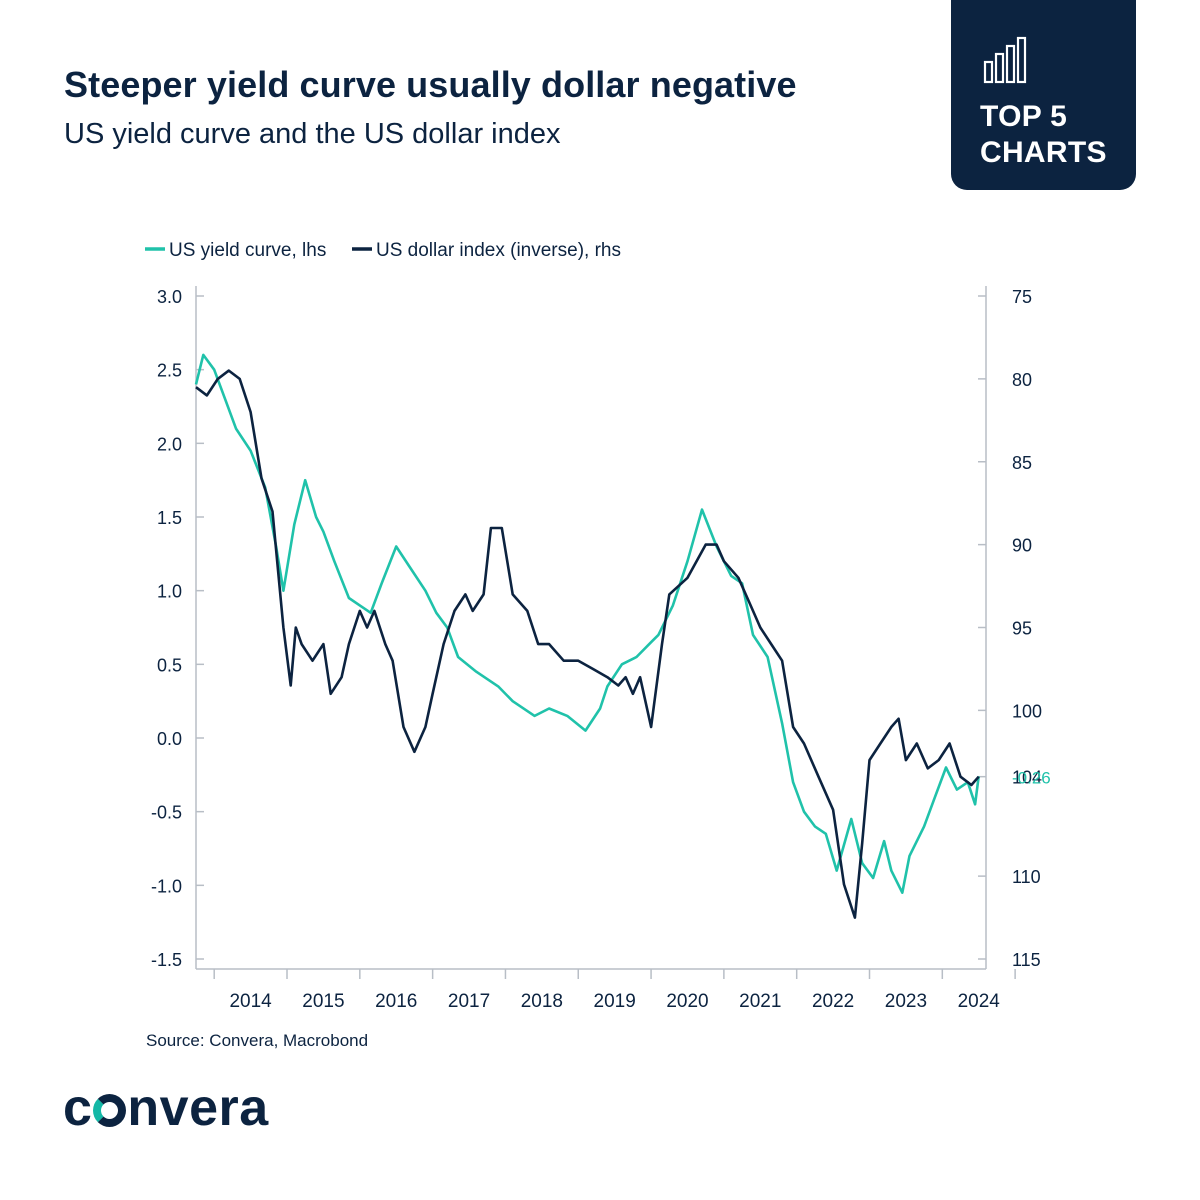 The height and width of the screenshot is (1200, 1200). I want to click on left-tick-label: 2.5, so click(169, 371).